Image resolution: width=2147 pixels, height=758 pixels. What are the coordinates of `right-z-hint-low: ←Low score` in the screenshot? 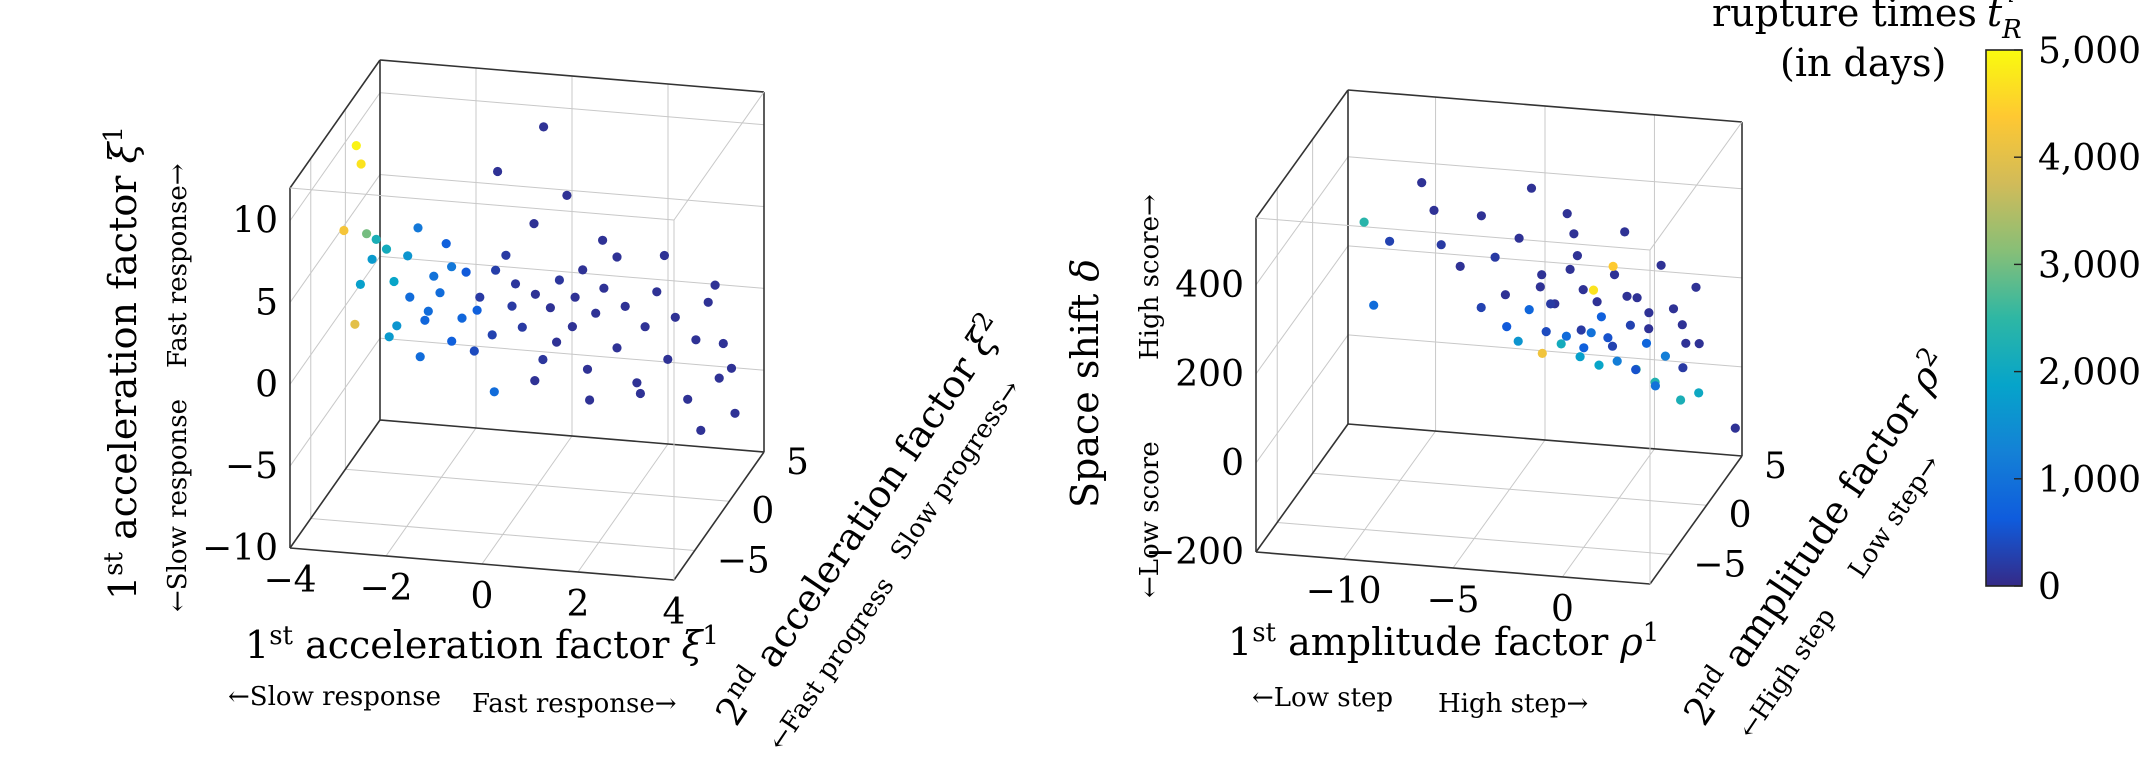 It's located at (1150, 519).